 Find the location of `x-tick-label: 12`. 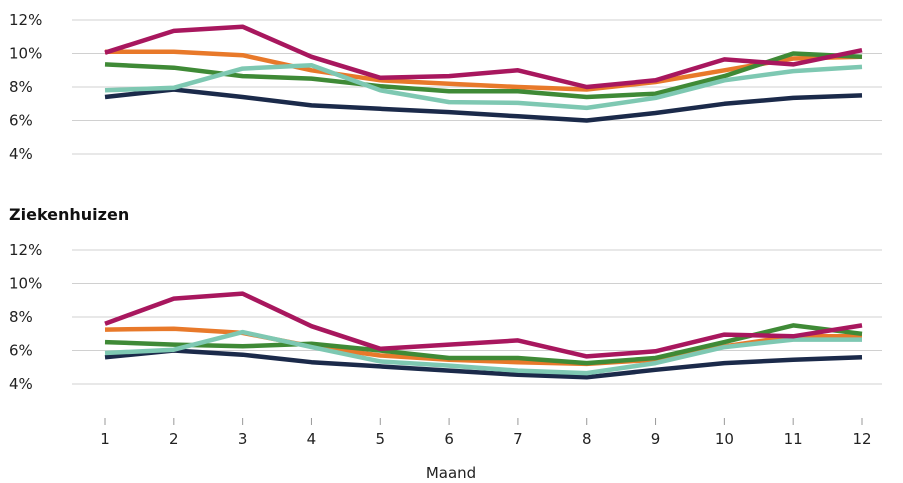

x-tick-label: 12 is located at coordinates (861, 439).